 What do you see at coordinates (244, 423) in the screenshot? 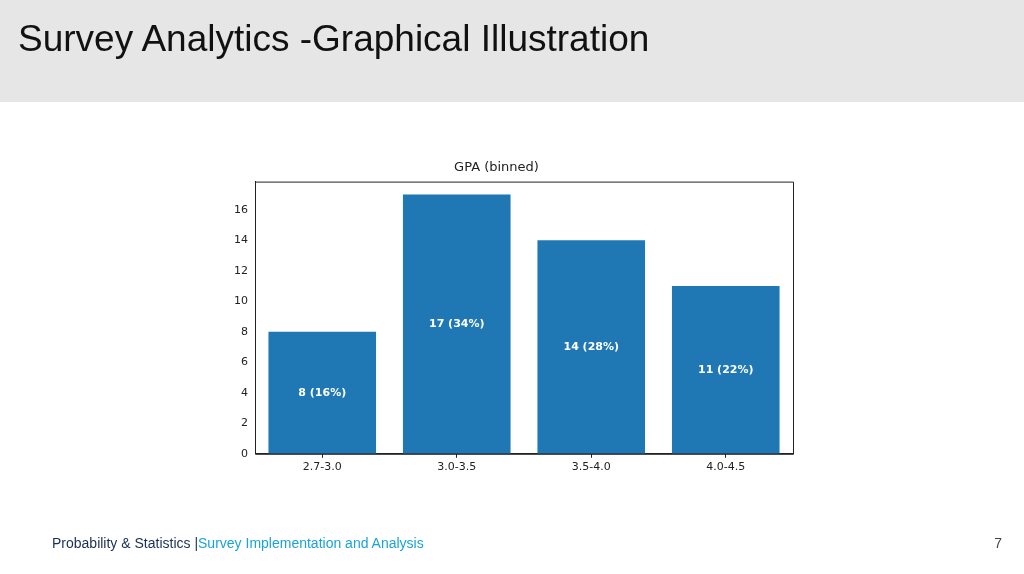
I see `y-tick-label: 2` at bounding box center [244, 423].